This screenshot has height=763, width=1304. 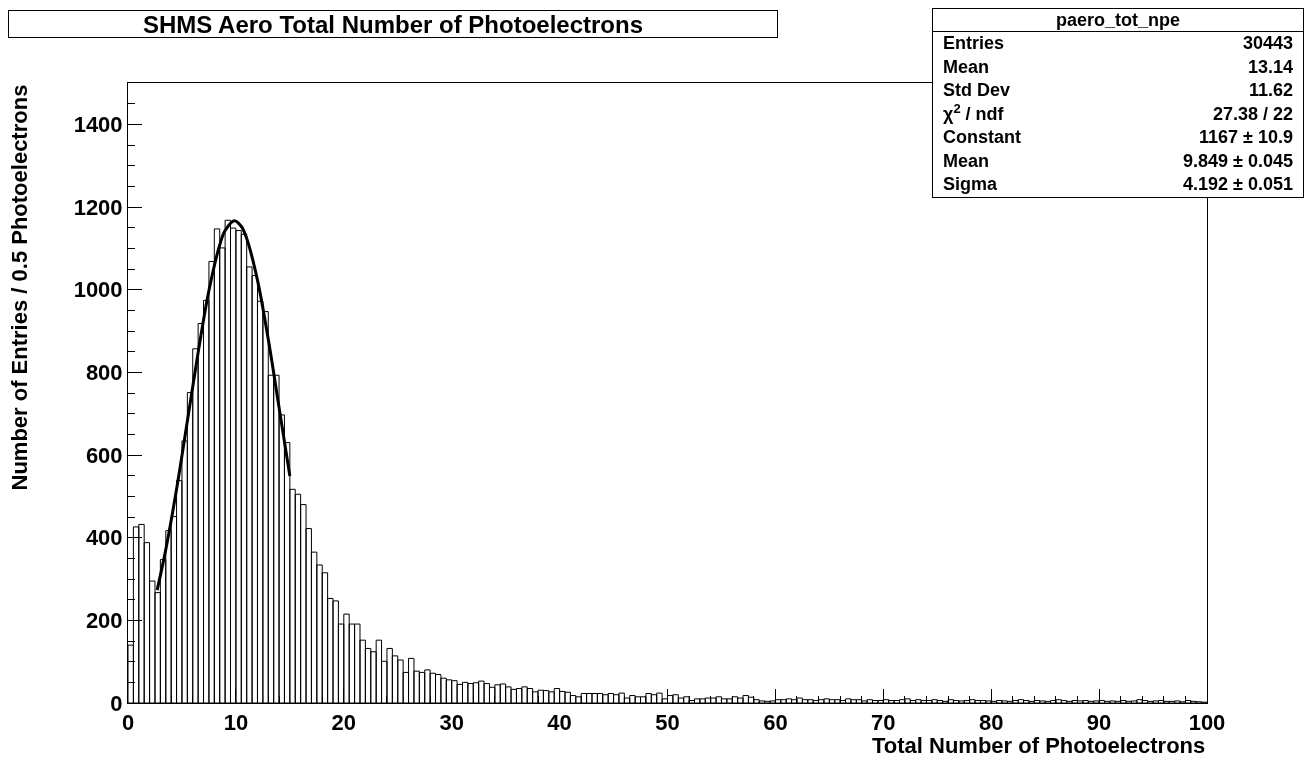 What do you see at coordinates (970, 184) in the screenshot?
I see `annotation: Sigma` at bounding box center [970, 184].